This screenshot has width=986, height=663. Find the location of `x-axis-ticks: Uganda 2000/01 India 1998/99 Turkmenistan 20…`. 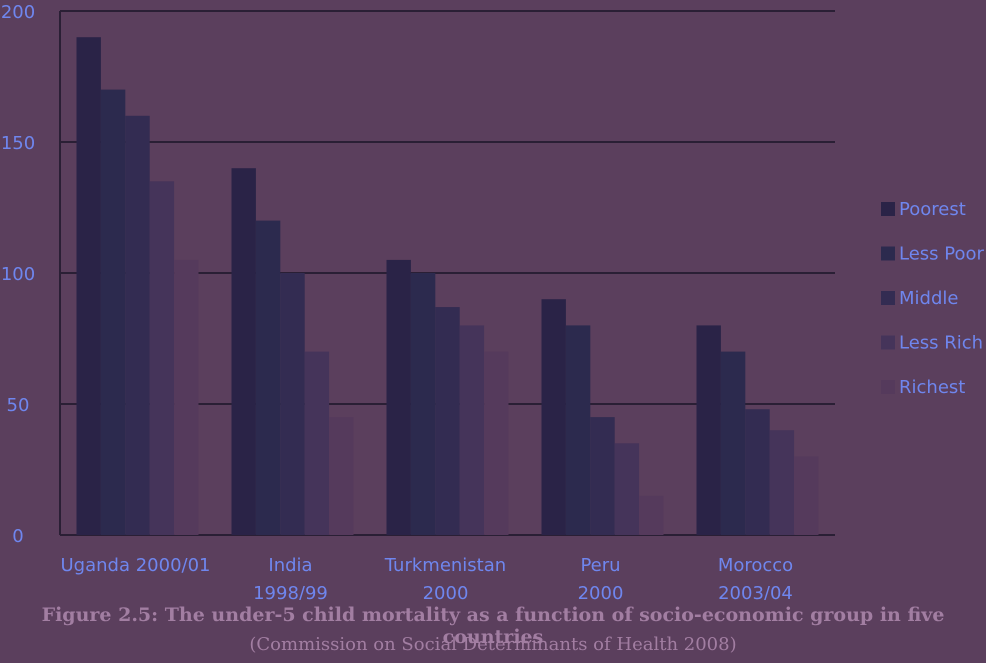

x-axis-ticks: Uganda 2000/01 India 1998/99 Turkmenistan 20… is located at coordinates (427, 577).